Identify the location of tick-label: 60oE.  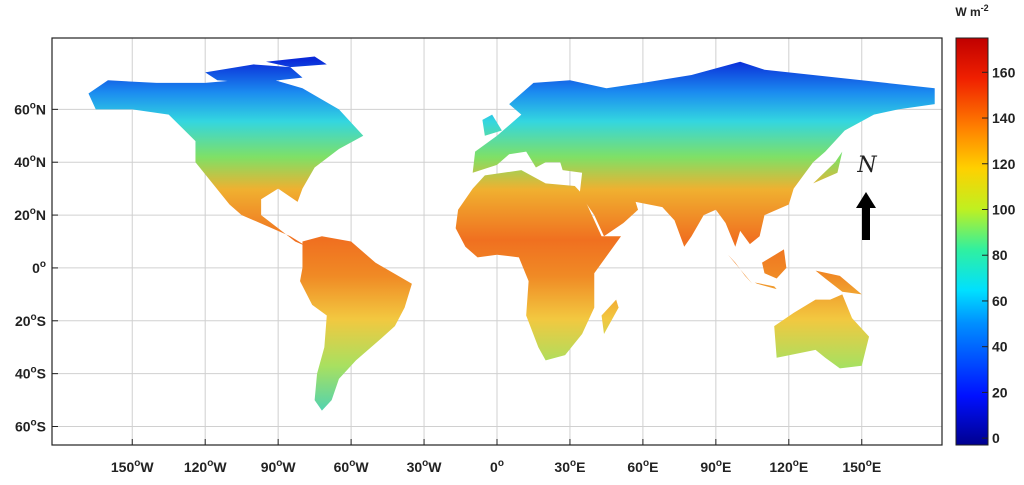
(642, 466).